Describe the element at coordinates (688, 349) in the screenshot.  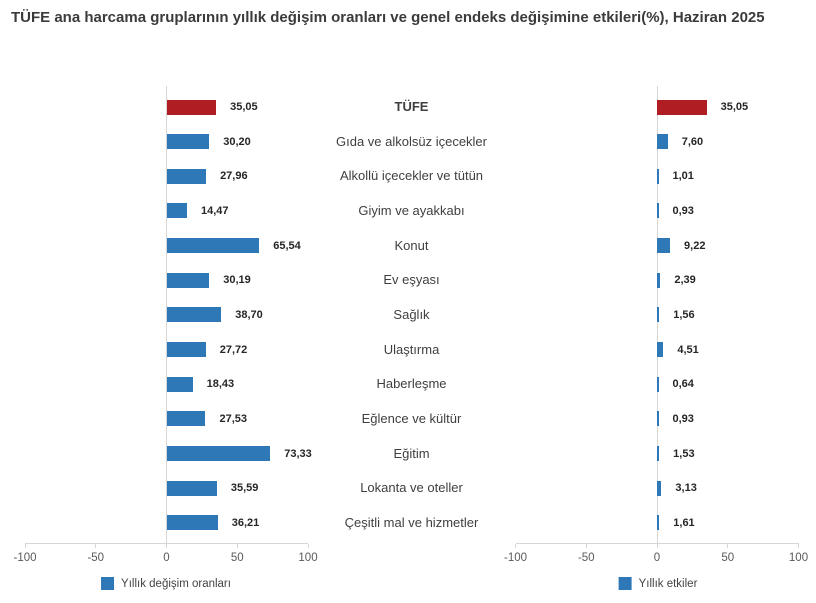
I see `value-label: 4,51` at that location.